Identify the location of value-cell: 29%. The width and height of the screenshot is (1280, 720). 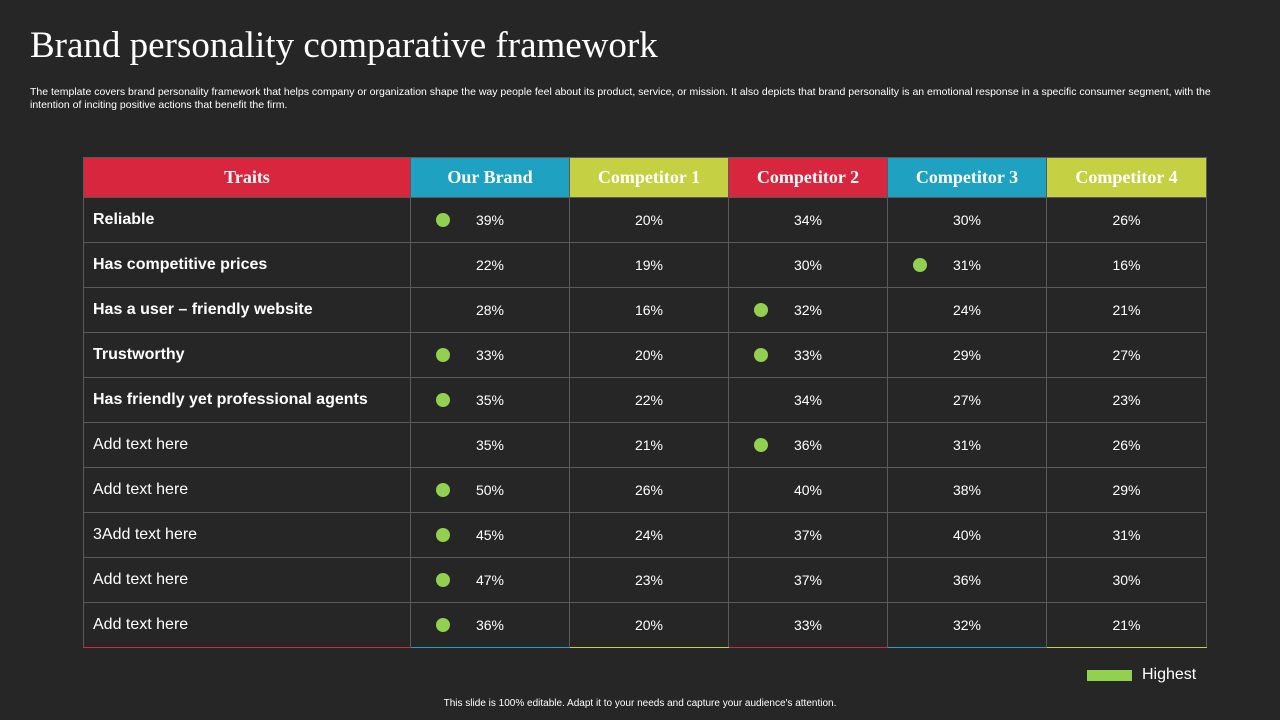
(967, 355).